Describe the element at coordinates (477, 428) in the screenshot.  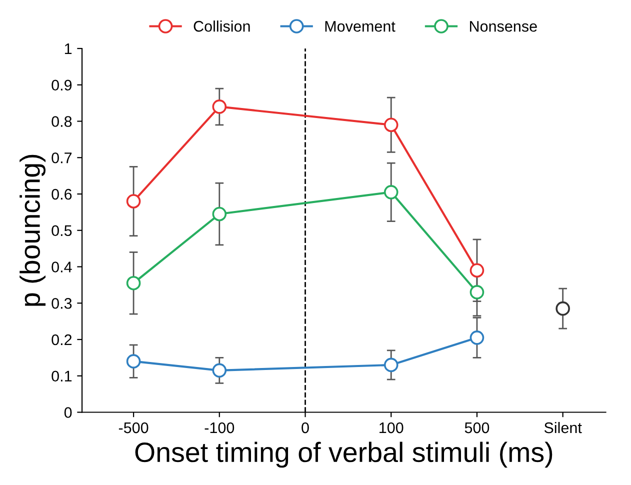
I see `x-tick-label: 500` at that location.